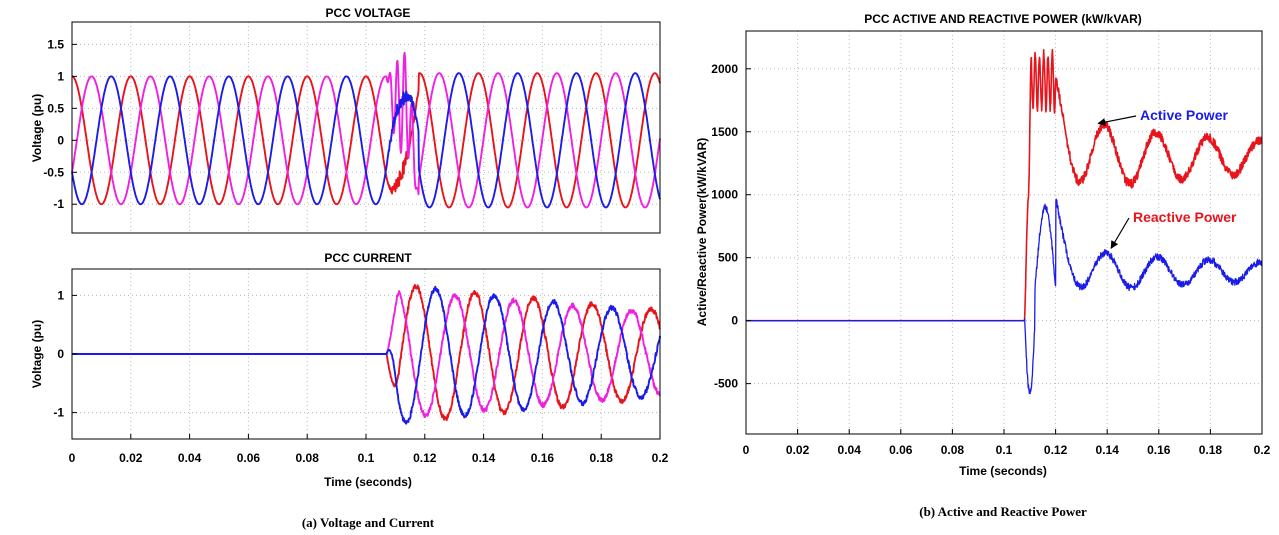  What do you see at coordinates (368, 258) in the screenshot?
I see `current-chart-title: PCC CURRENT` at bounding box center [368, 258].